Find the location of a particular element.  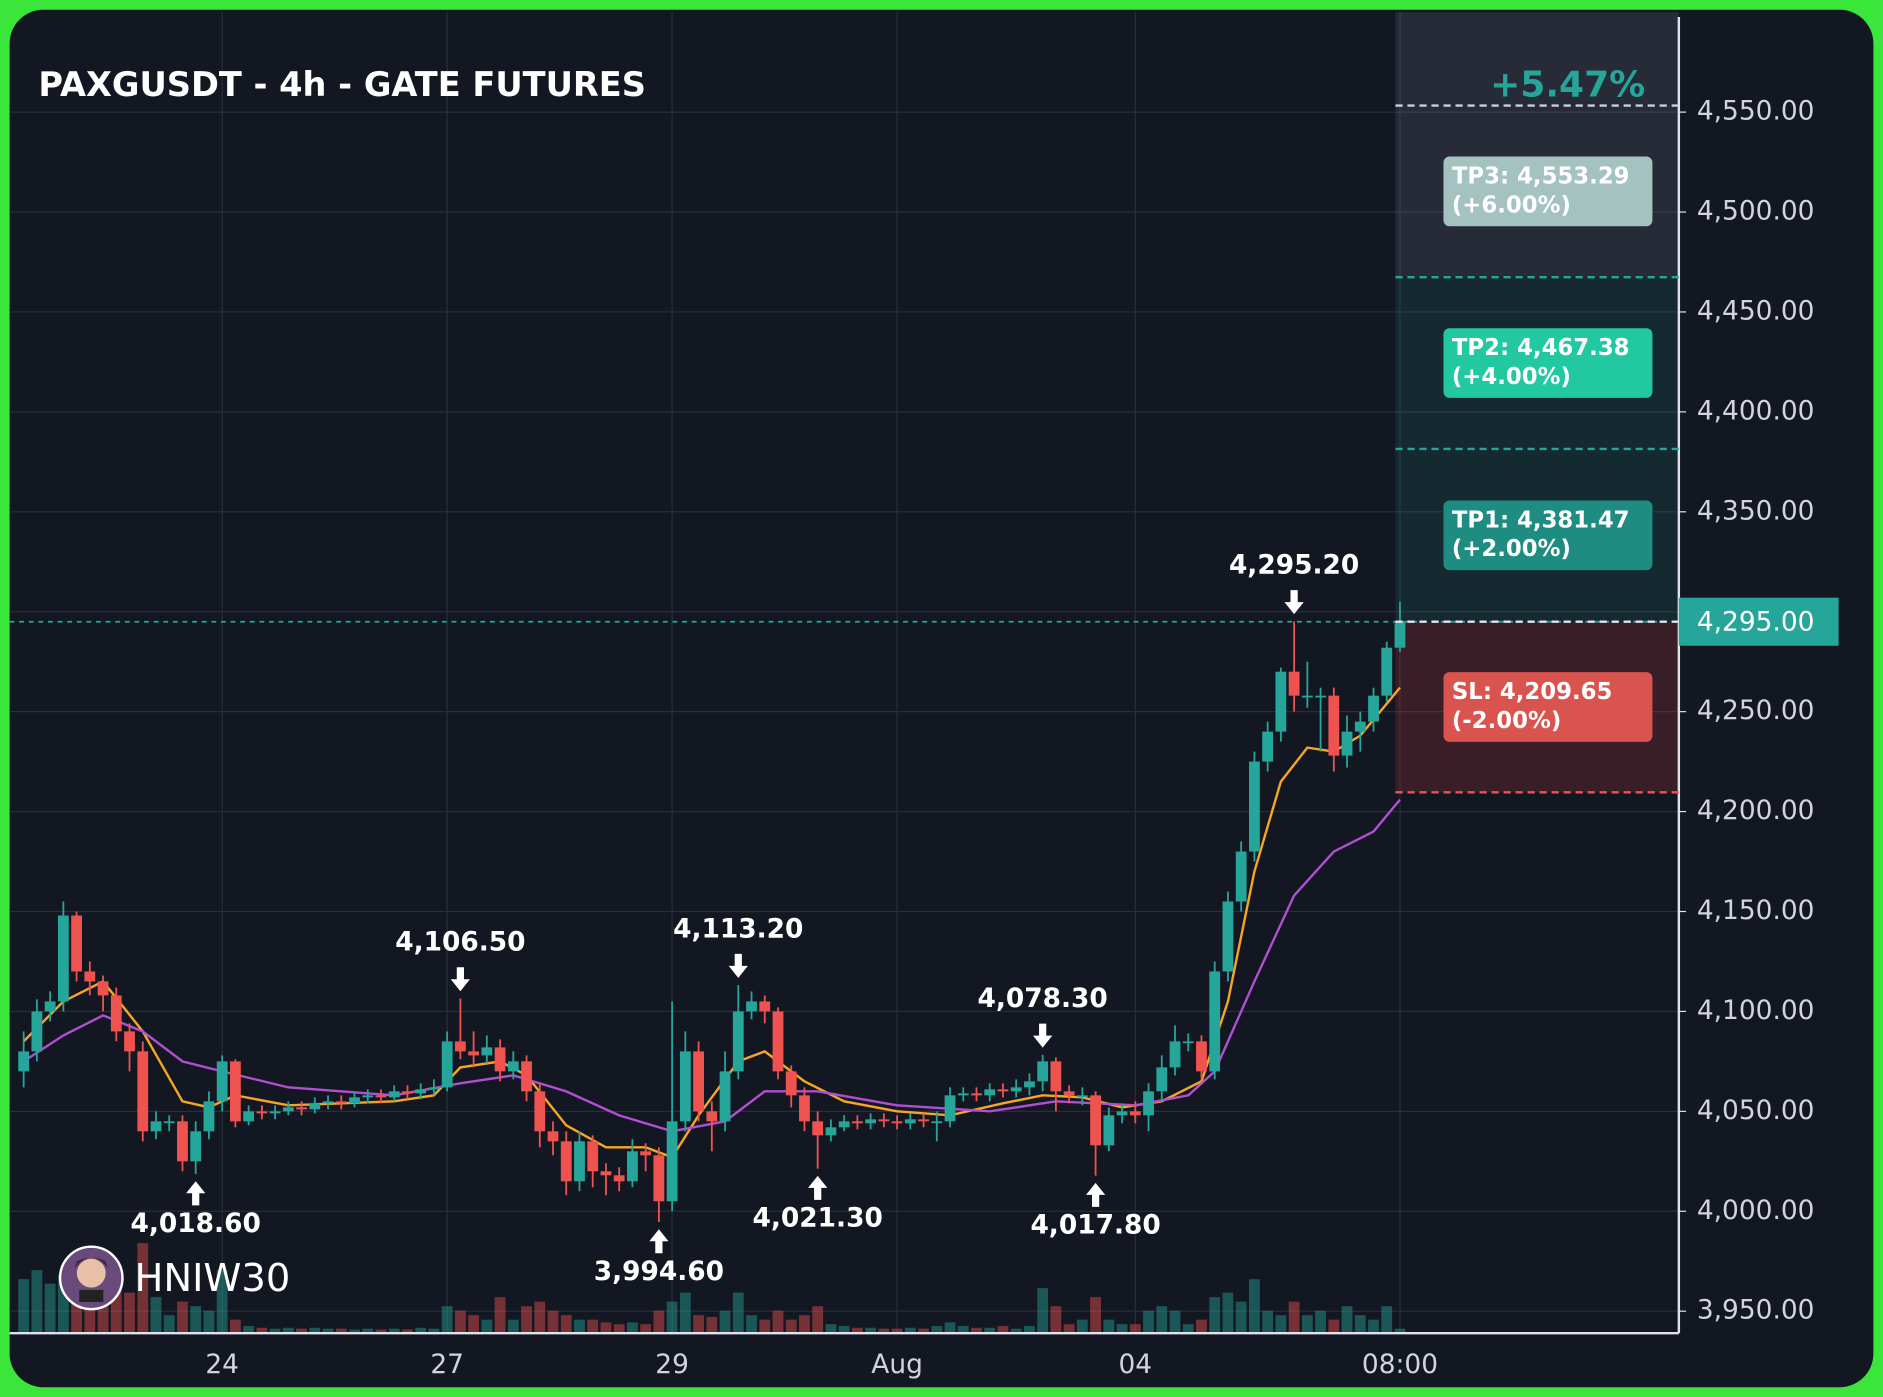

change-label: +5.47% is located at coordinates (1567, 85).